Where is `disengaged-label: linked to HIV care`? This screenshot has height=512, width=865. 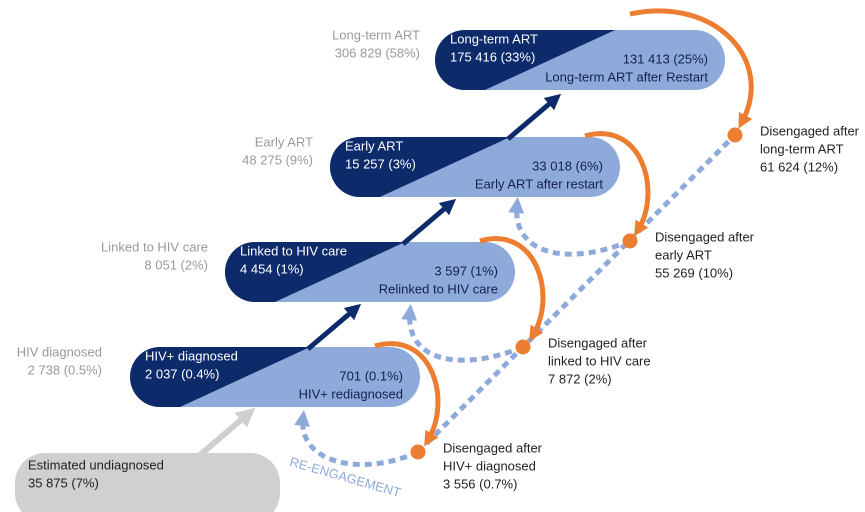 disengaged-label: linked to HIV care is located at coordinates (599, 360).